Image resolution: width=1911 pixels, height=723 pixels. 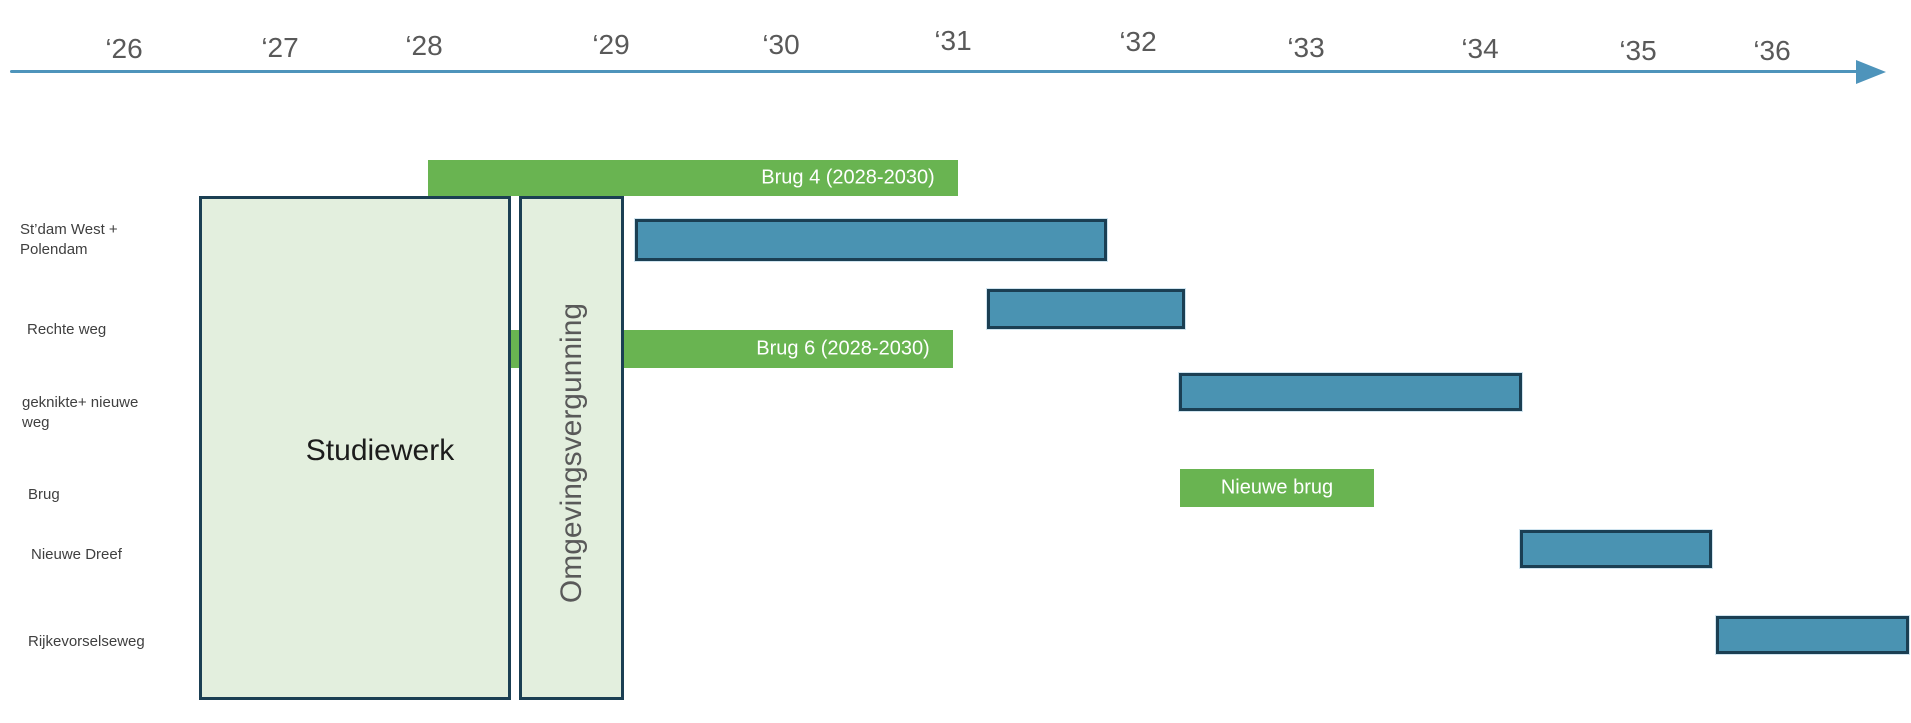 What do you see at coordinates (380, 450) in the screenshot?
I see `phase-label-studiewerk: Studiewerk` at bounding box center [380, 450].